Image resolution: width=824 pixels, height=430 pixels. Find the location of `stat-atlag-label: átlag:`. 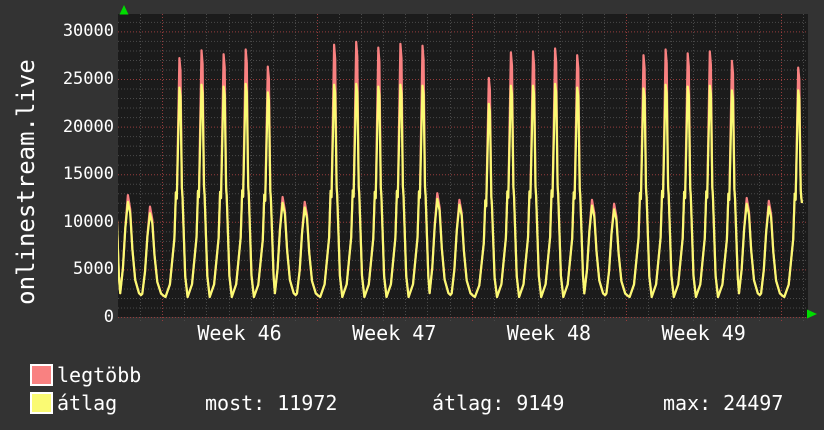

stat-atlag-label: átlag: is located at coordinates (468, 403).